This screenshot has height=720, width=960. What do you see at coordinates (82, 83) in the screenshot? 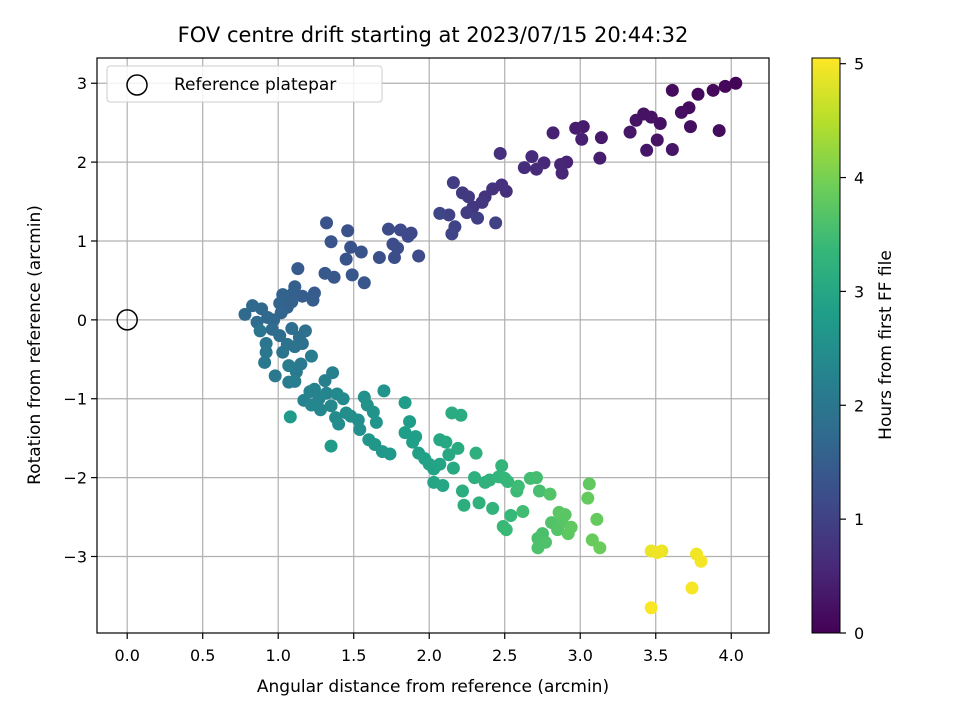
I see `y-tick-label: 3` at bounding box center [82, 83].